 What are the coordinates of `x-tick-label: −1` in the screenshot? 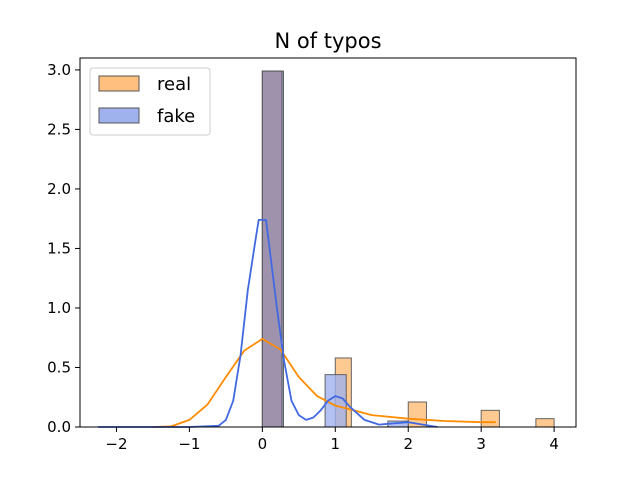 It's located at (189, 444).